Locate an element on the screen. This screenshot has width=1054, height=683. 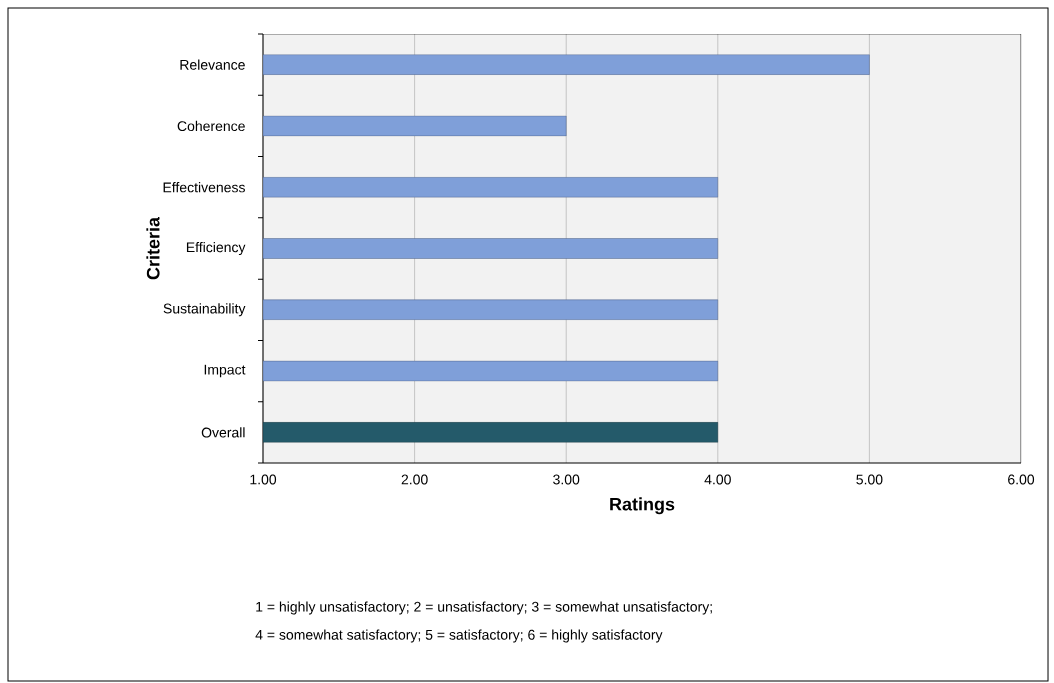
y-tick-label: Coherence is located at coordinates (211, 126).